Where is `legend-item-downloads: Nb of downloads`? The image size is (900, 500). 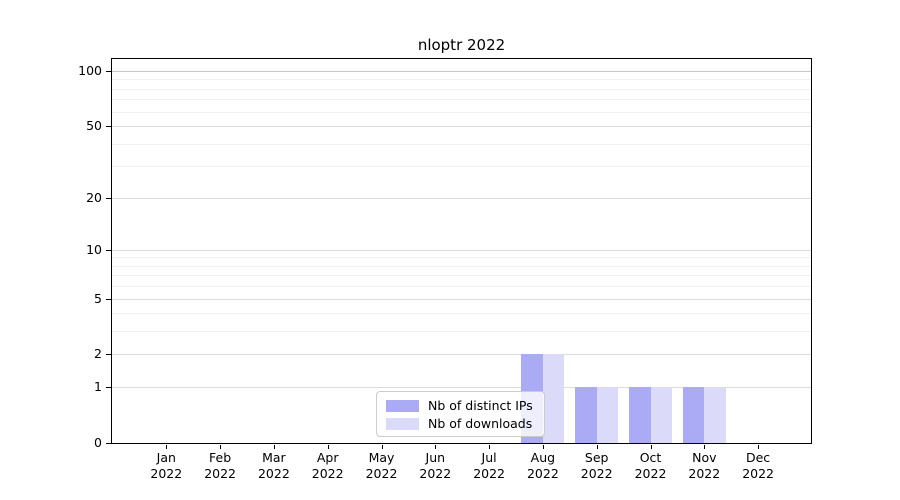
legend-item-downloads: Nb of downloads is located at coordinates (460, 424).